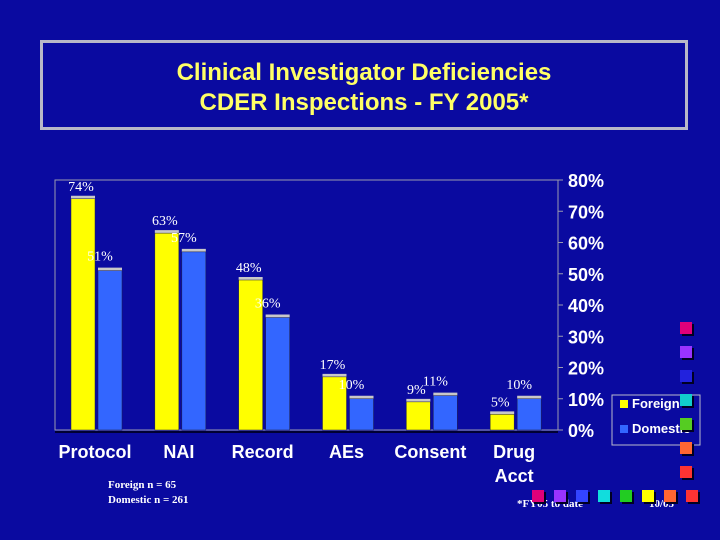  What do you see at coordinates (500, 402) in the screenshot?
I see `foreign-data-label: 5%` at bounding box center [500, 402].